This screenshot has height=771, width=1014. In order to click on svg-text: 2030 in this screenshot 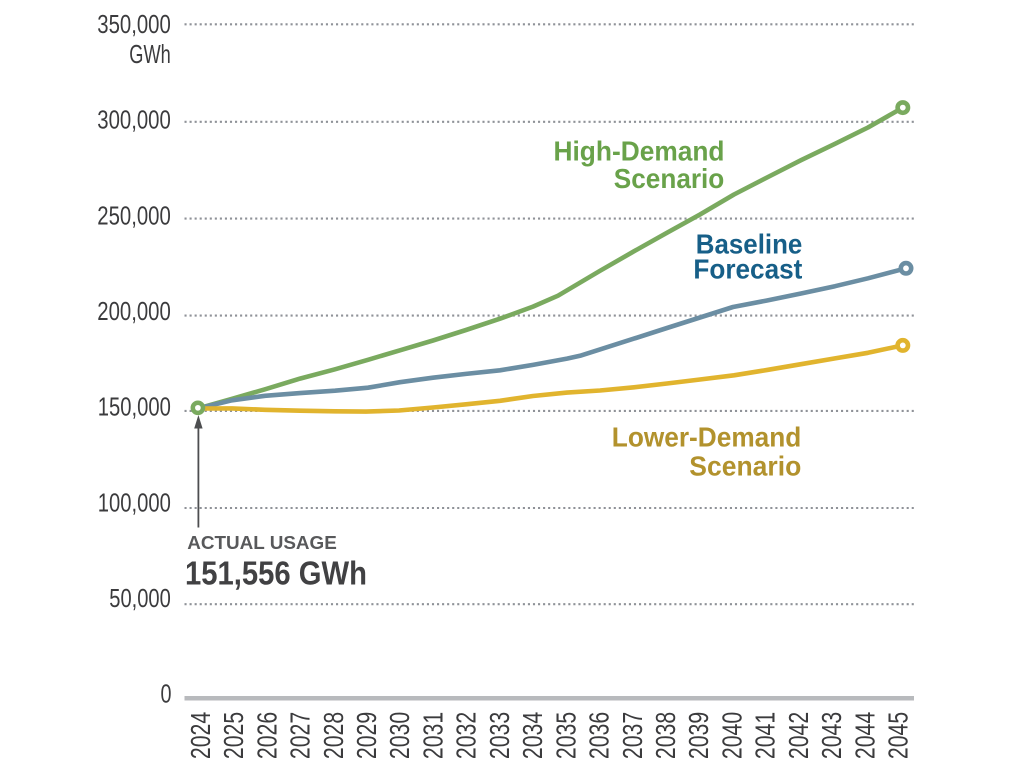, I will do `click(399, 735)`.